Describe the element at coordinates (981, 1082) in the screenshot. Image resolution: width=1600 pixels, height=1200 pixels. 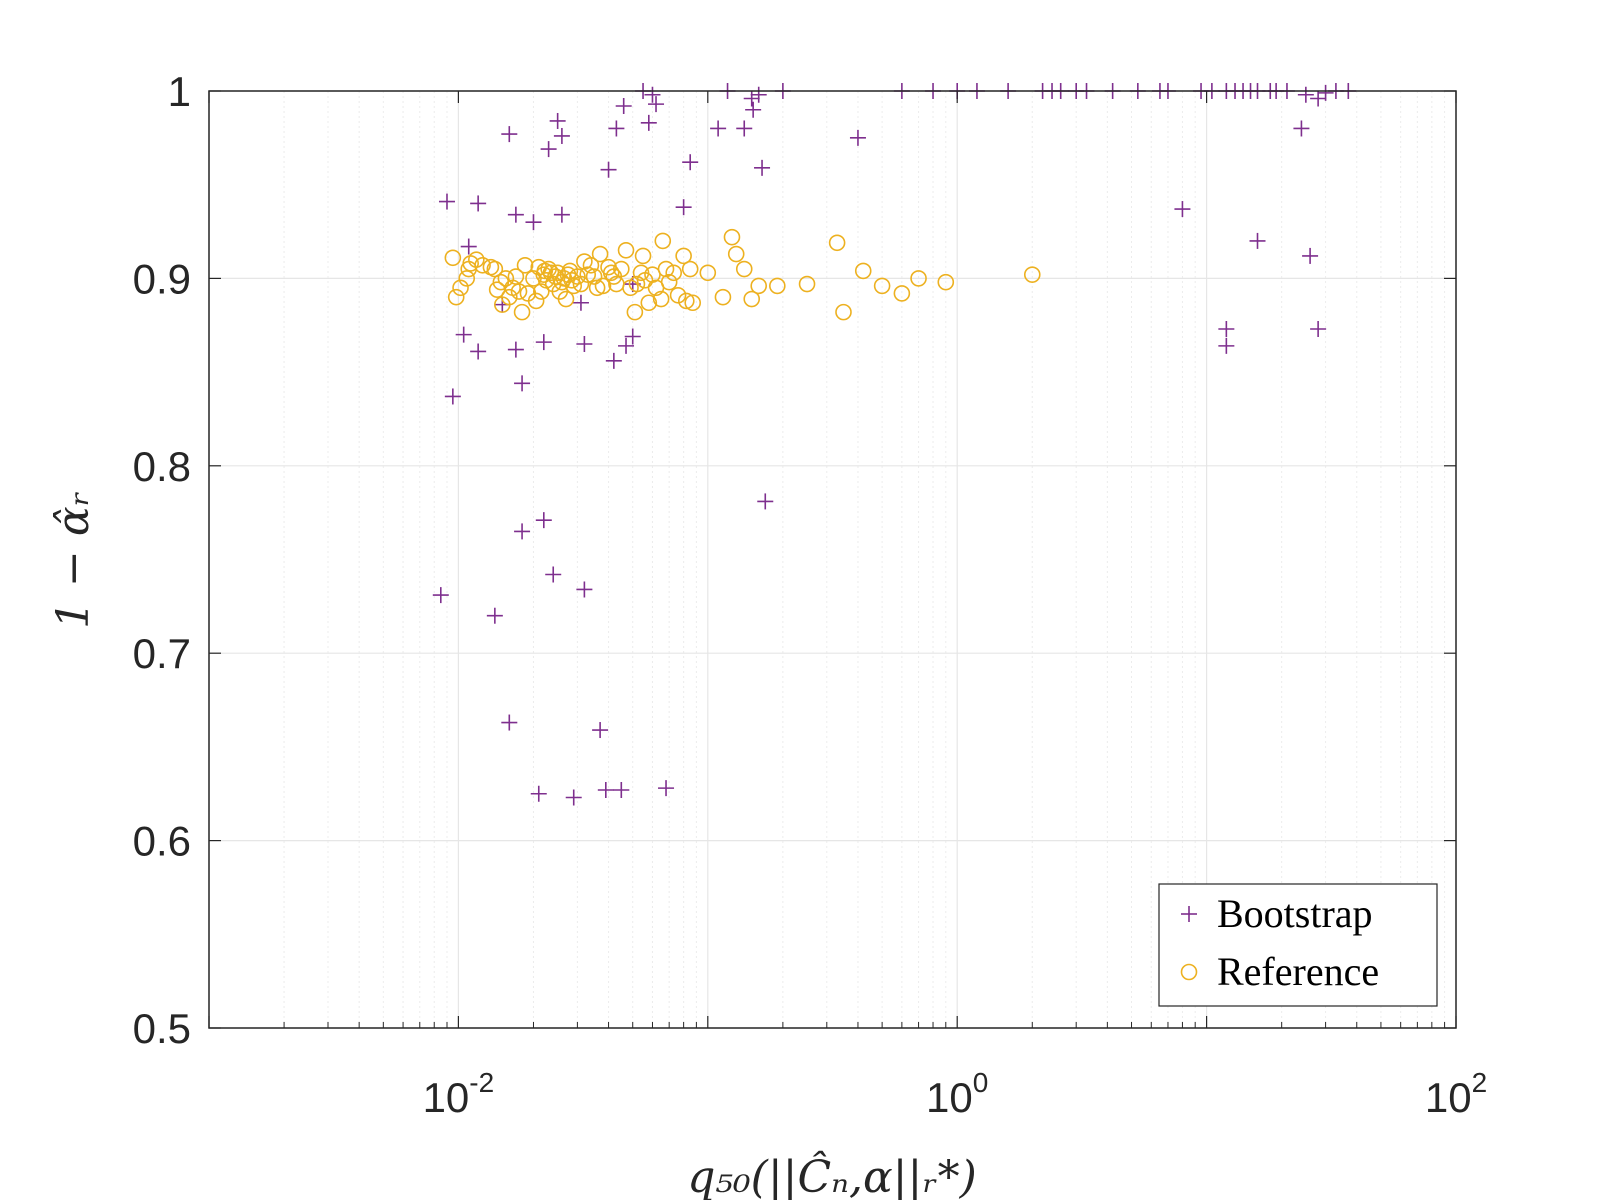
I see `x-tick-label-exponent: 0` at that location.